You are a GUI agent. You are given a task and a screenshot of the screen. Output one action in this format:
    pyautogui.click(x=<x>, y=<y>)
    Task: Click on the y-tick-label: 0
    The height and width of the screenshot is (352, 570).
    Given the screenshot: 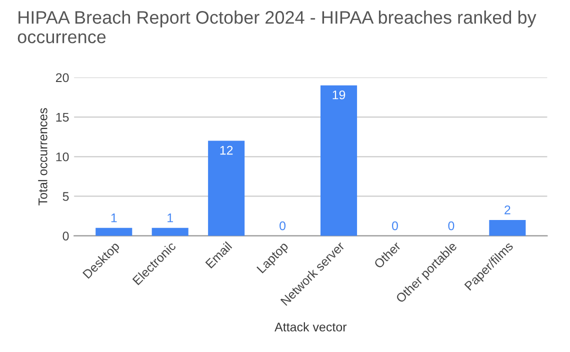 What is the action you would take?
    pyautogui.click(x=65, y=236)
    